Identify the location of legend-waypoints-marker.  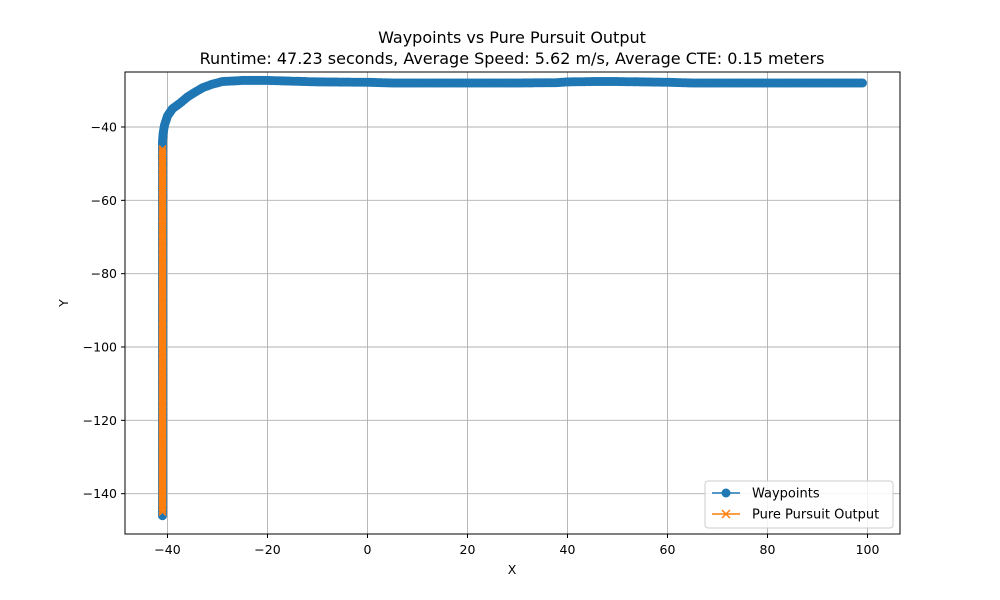
(726, 493).